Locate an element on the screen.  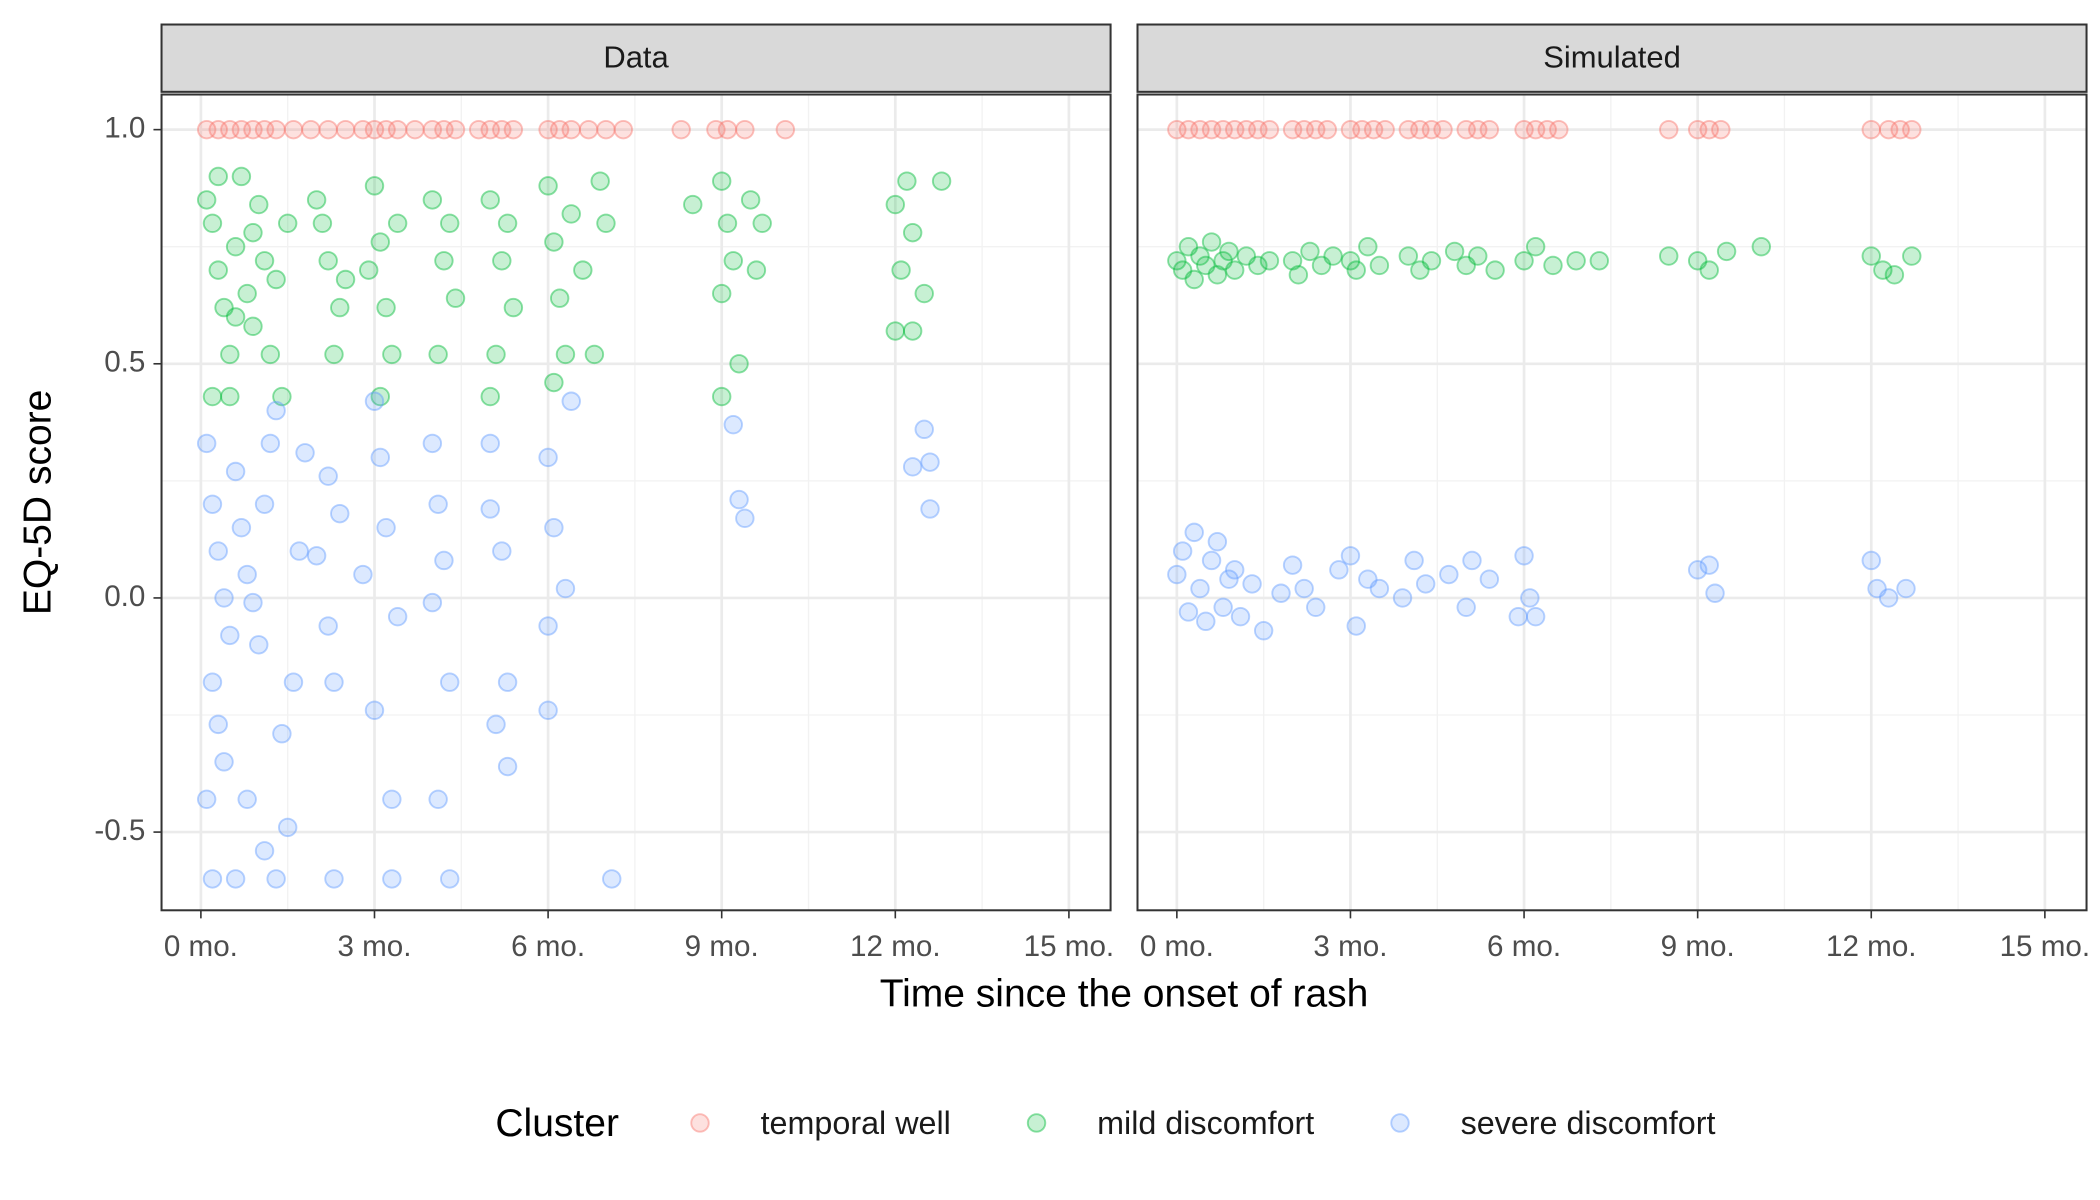
y-tick-label: 0.5 is located at coordinates (124, 362).